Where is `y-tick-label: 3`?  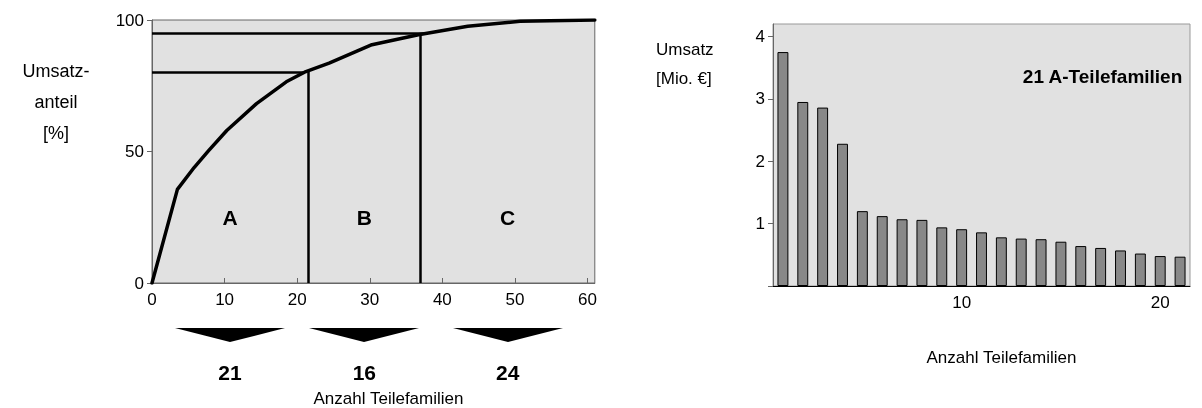 y-tick-label: 3 is located at coordinates (760, 99).